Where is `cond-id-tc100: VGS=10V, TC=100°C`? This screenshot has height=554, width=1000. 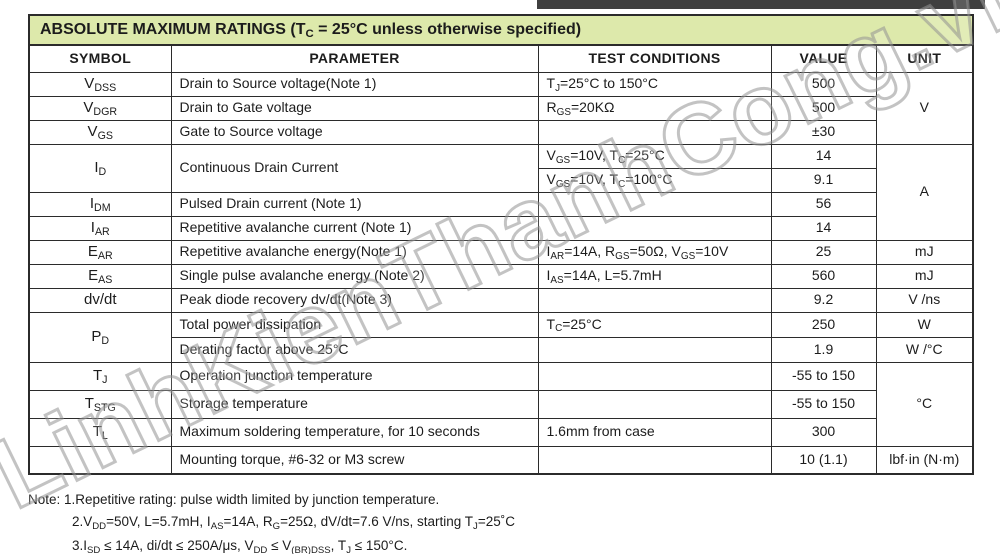 cond-id-tc100: VGS=10V, TC=100°C is located at coordinates (654, 180).